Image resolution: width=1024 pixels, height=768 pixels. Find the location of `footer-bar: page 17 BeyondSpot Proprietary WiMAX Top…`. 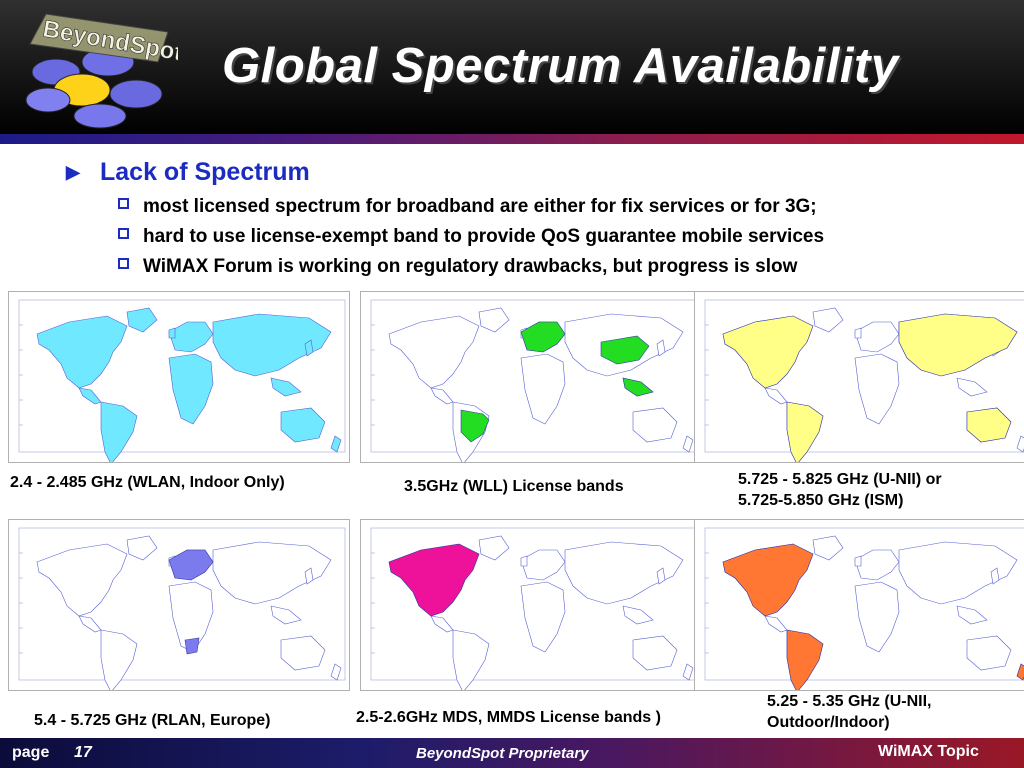

footer-bar: page 17 BeyondSpot Proprietary WiMAX Top… is located at coordinates (512, 753).